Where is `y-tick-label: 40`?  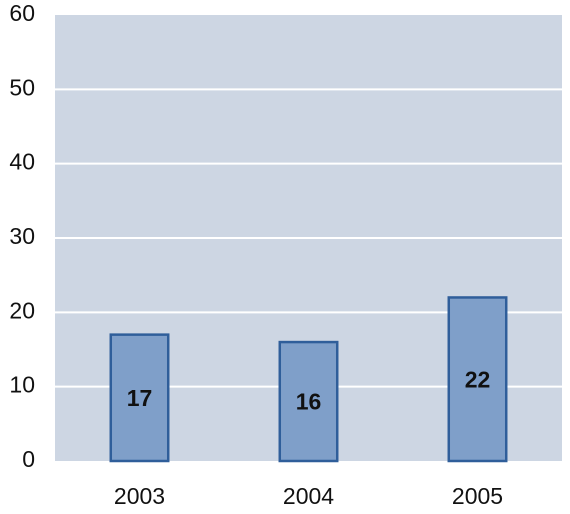 y-tick-label: 40 is located at coordinates (22, 162).